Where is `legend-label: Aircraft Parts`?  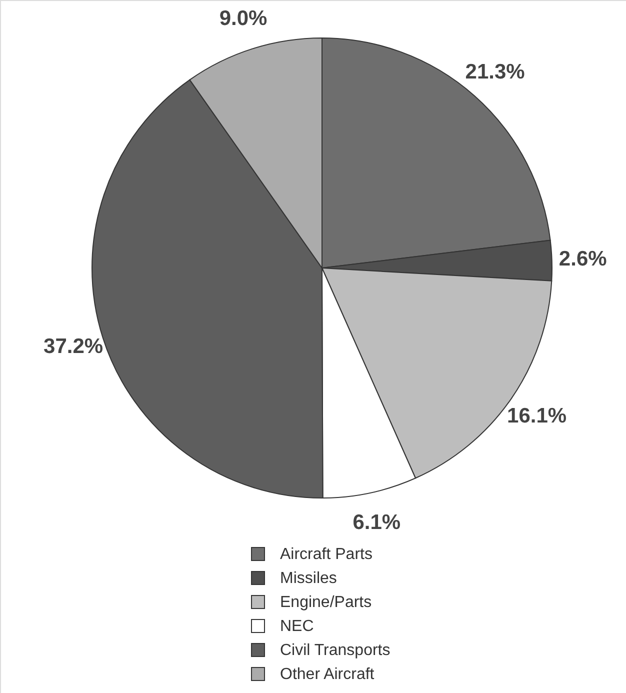 legend-label: Aircraft Parts is located at coordinates (326, 554).